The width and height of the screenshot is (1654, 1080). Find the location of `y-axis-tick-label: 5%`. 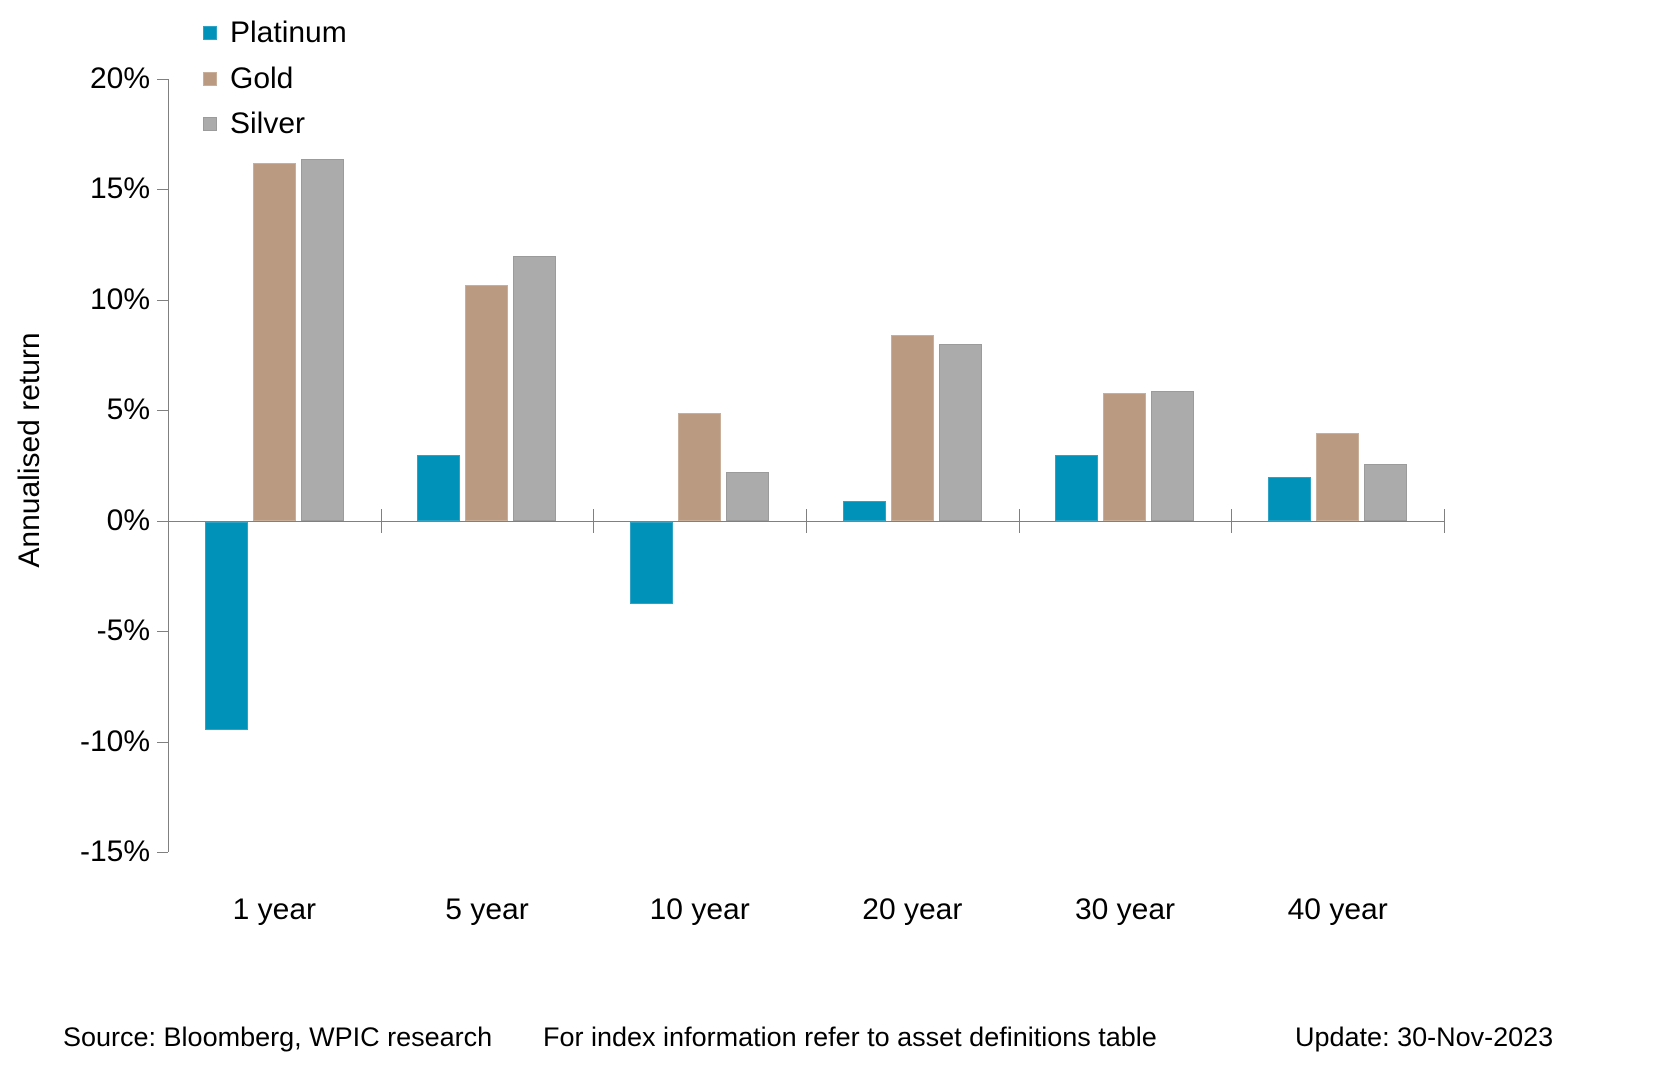

y-axis-tick-label: 5% is located at coordinates (128, 410).